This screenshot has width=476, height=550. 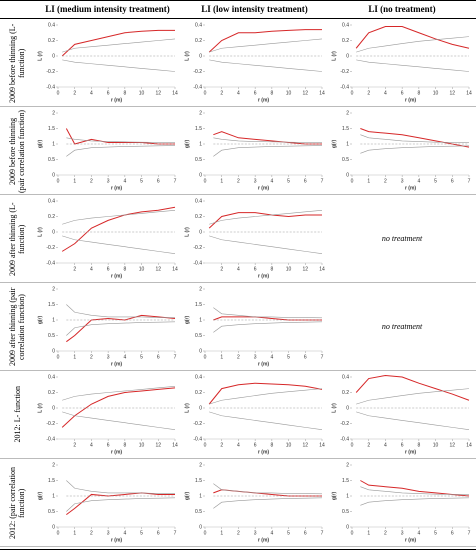 What do you see at coordinates (17, 10) in the screenshot?
I see `corner` at bounding box center [17, 10].